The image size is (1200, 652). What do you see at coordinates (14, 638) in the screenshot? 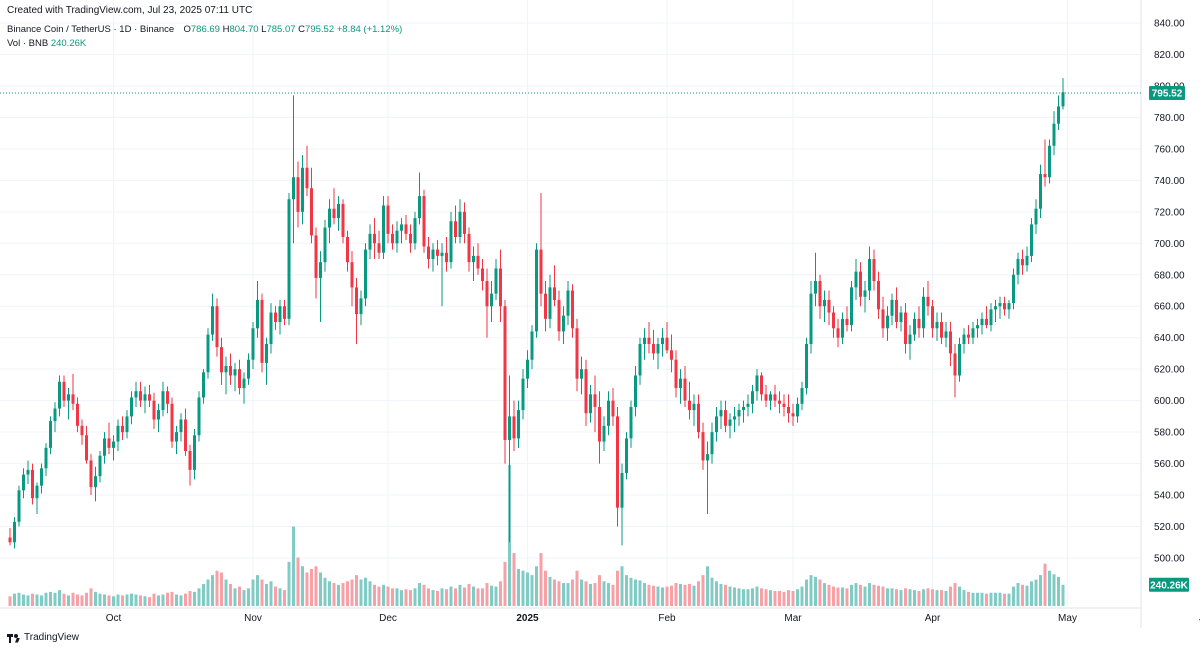
I see `tradingview-logo-icon` at bounding box center [14, 638].